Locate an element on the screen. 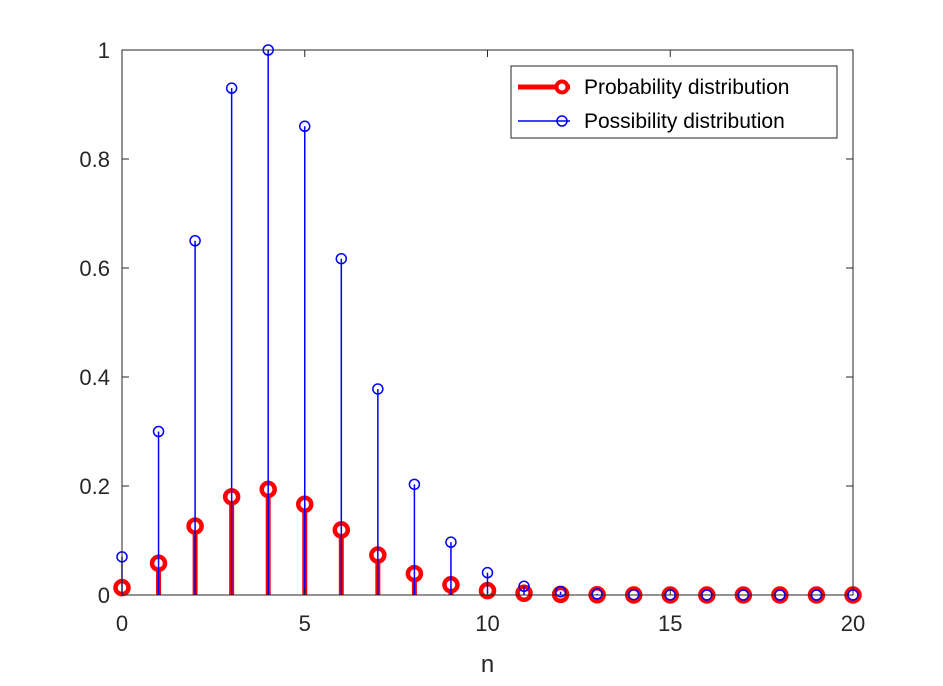 Image resolution: width=943 pixels, height=686 pixels. legend-label-possibility: Possibility distribution is located at coordinates (684, 121).